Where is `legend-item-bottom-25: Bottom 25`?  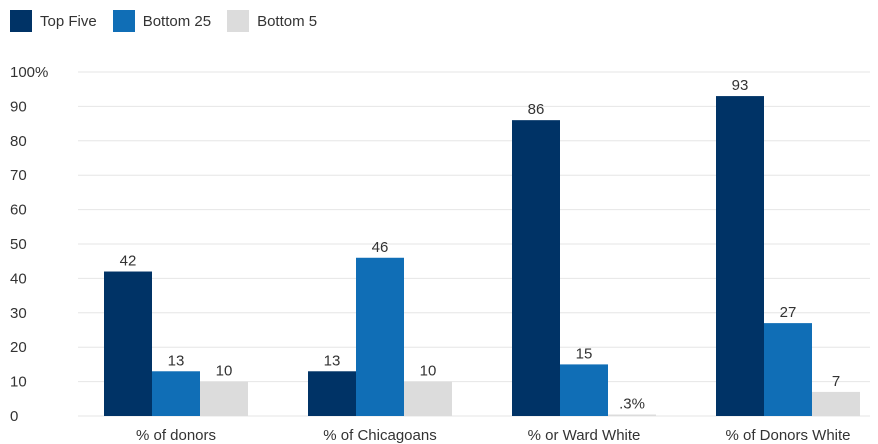
legend-item-bottom-25: Bottom 25 is located at coordinates (162, 21).